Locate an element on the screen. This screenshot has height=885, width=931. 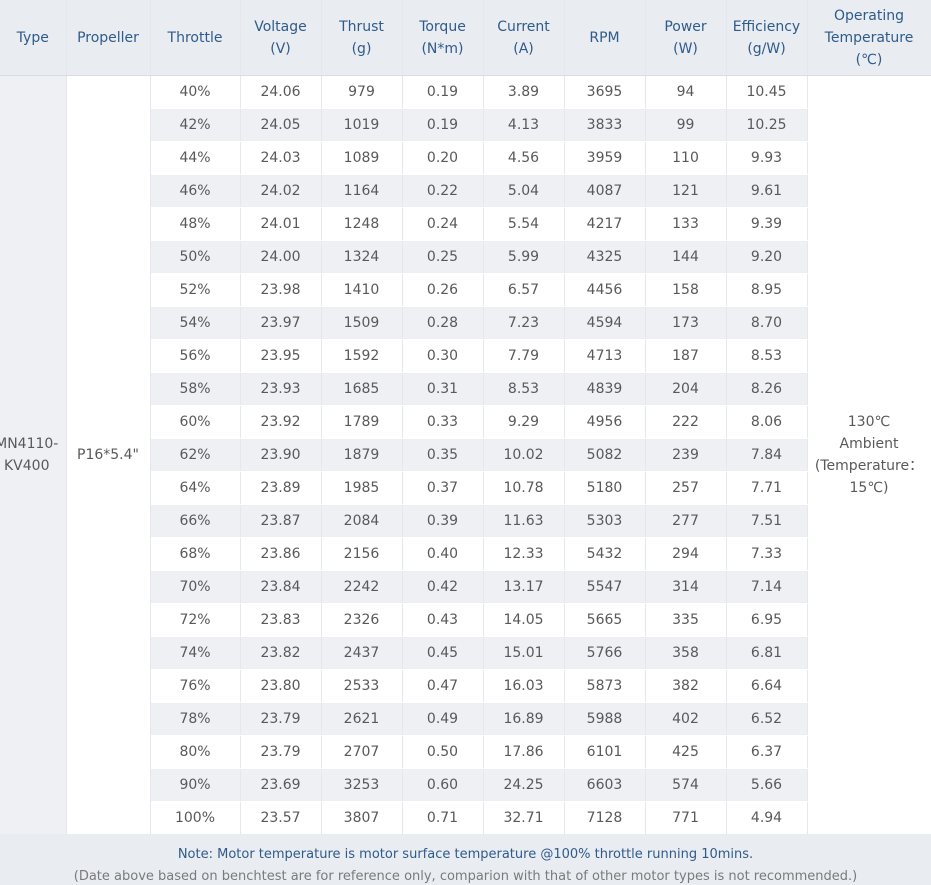
table-row: 52% 23.98 1410 0.26 6.57 4456 158 8.95 is located at coordinates (465, 290).